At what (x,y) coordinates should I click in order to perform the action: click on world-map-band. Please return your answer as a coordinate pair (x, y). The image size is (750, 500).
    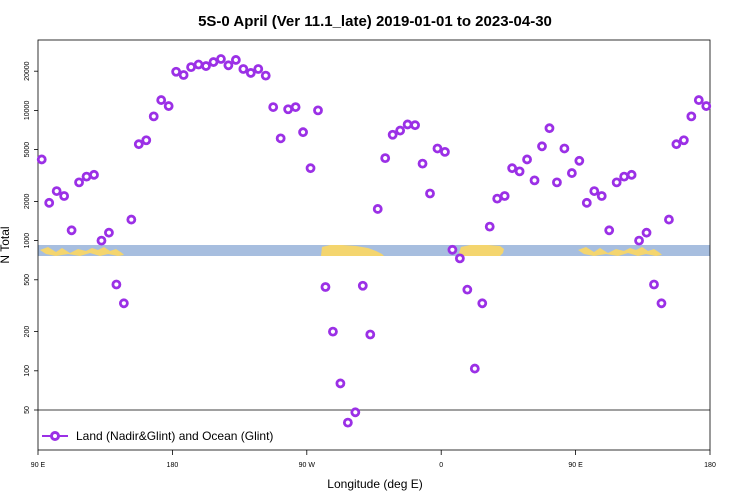
    Looking at the image, I should click on (374, 250).